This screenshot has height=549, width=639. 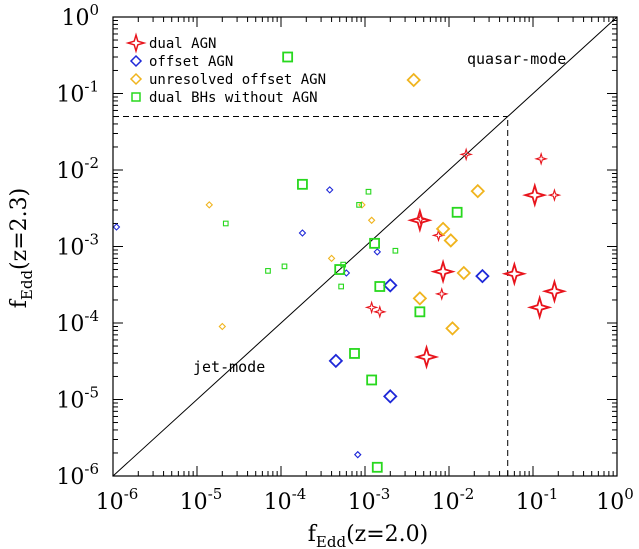 I want to click on y-axis-title: fEdd(z=2.3), so click(x=21, y=248).